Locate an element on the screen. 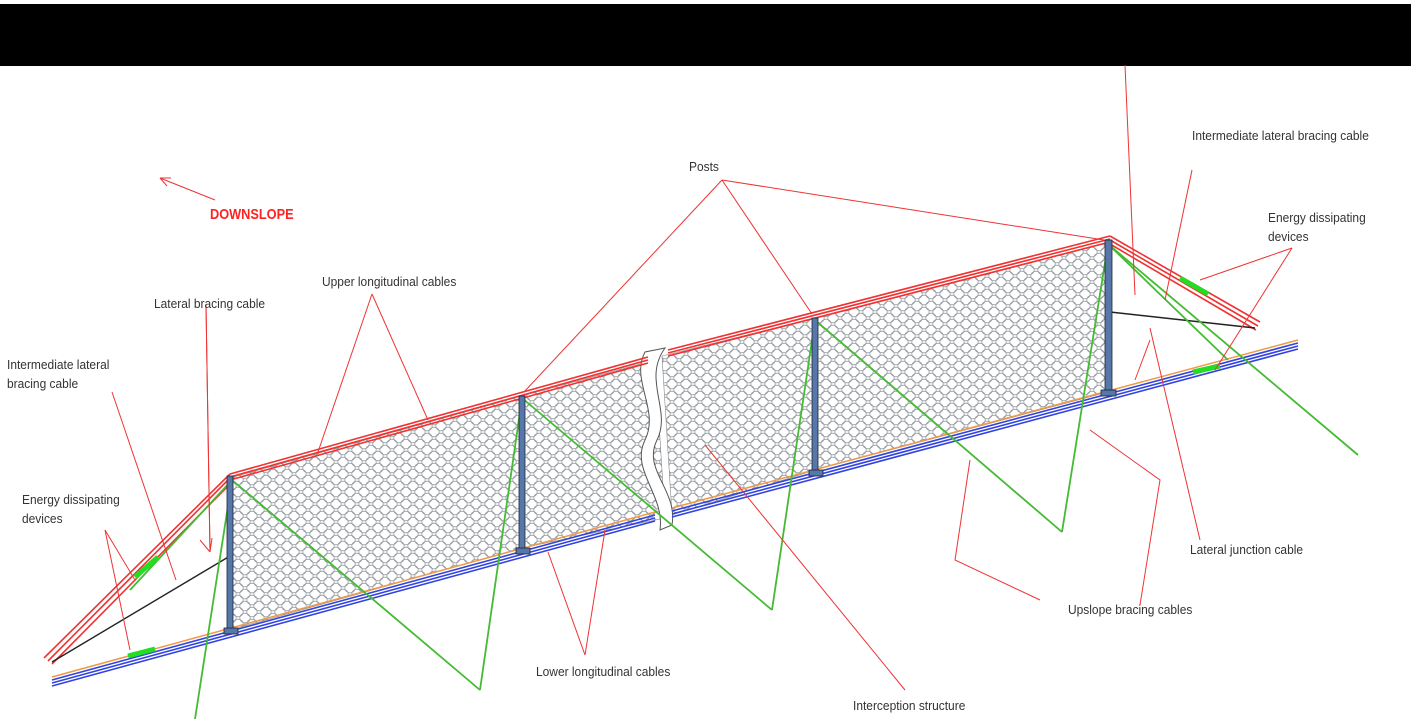  interception-label: Interception structure is located at coordinates (909, 705).